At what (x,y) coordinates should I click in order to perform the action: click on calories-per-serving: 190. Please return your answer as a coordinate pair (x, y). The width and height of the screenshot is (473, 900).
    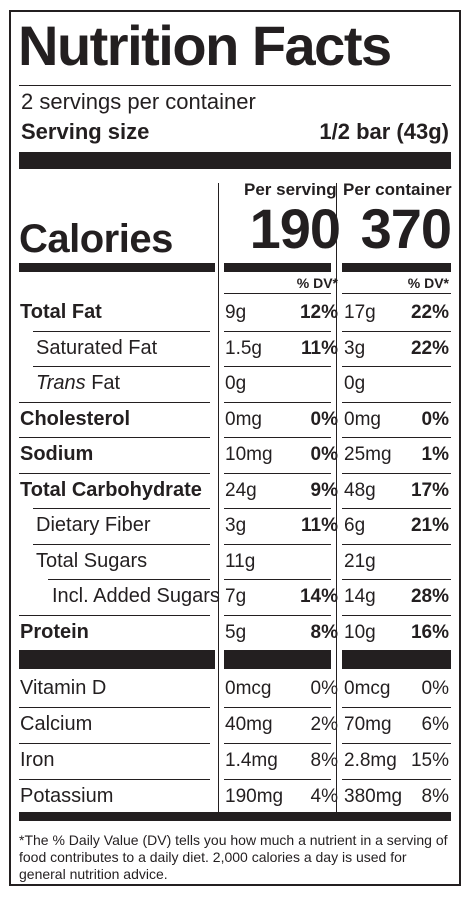
    Looking at the image, I should click on (295, 228).